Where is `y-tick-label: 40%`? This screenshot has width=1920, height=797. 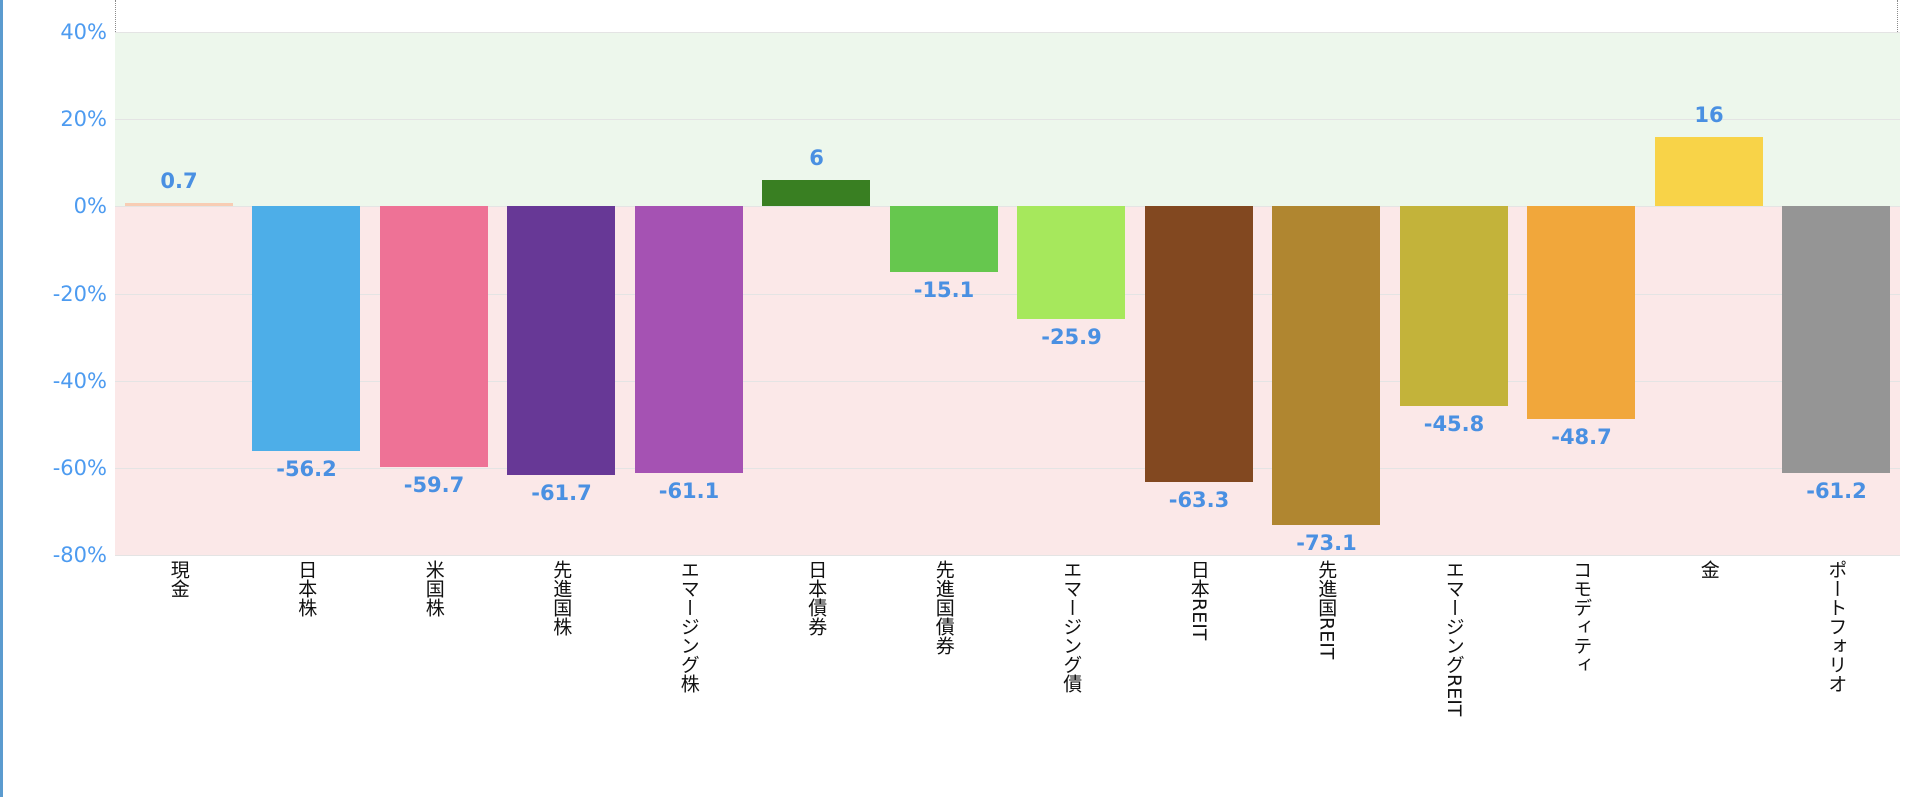 y-tick-label: 40% is located at coordinates (83, 32).